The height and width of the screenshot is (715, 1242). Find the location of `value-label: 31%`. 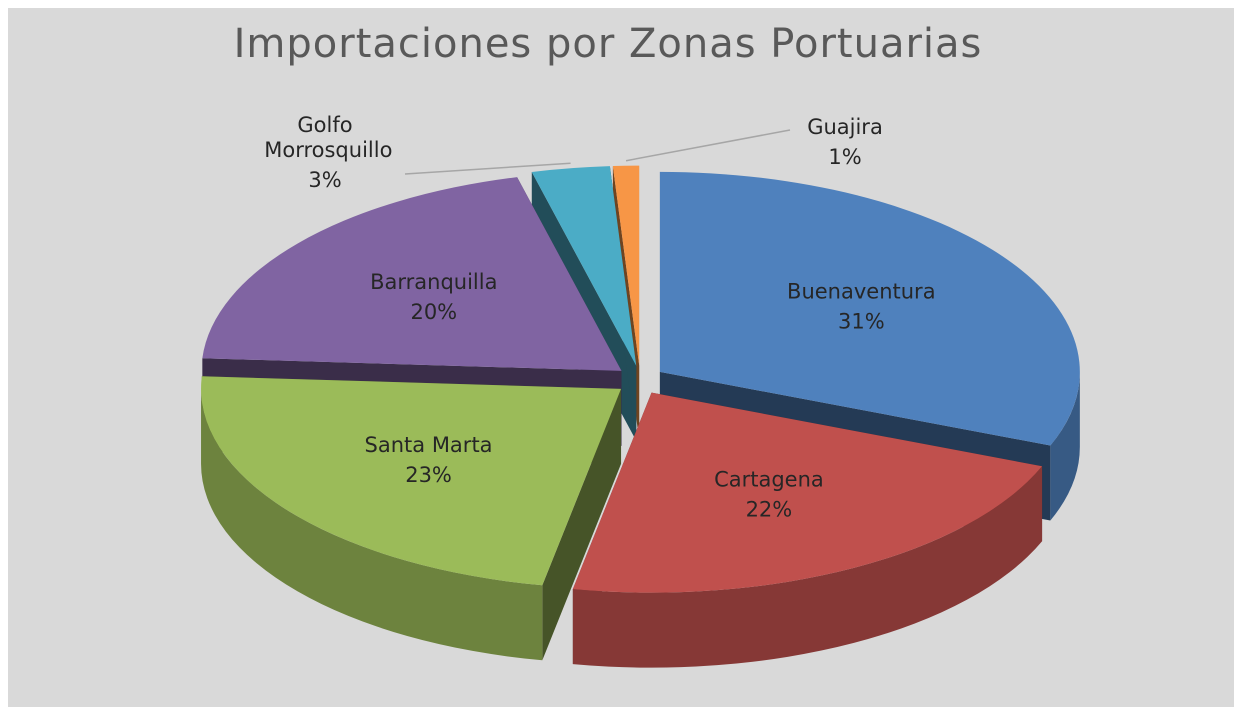

value-label: 31% is located at coordinates (861, 322).